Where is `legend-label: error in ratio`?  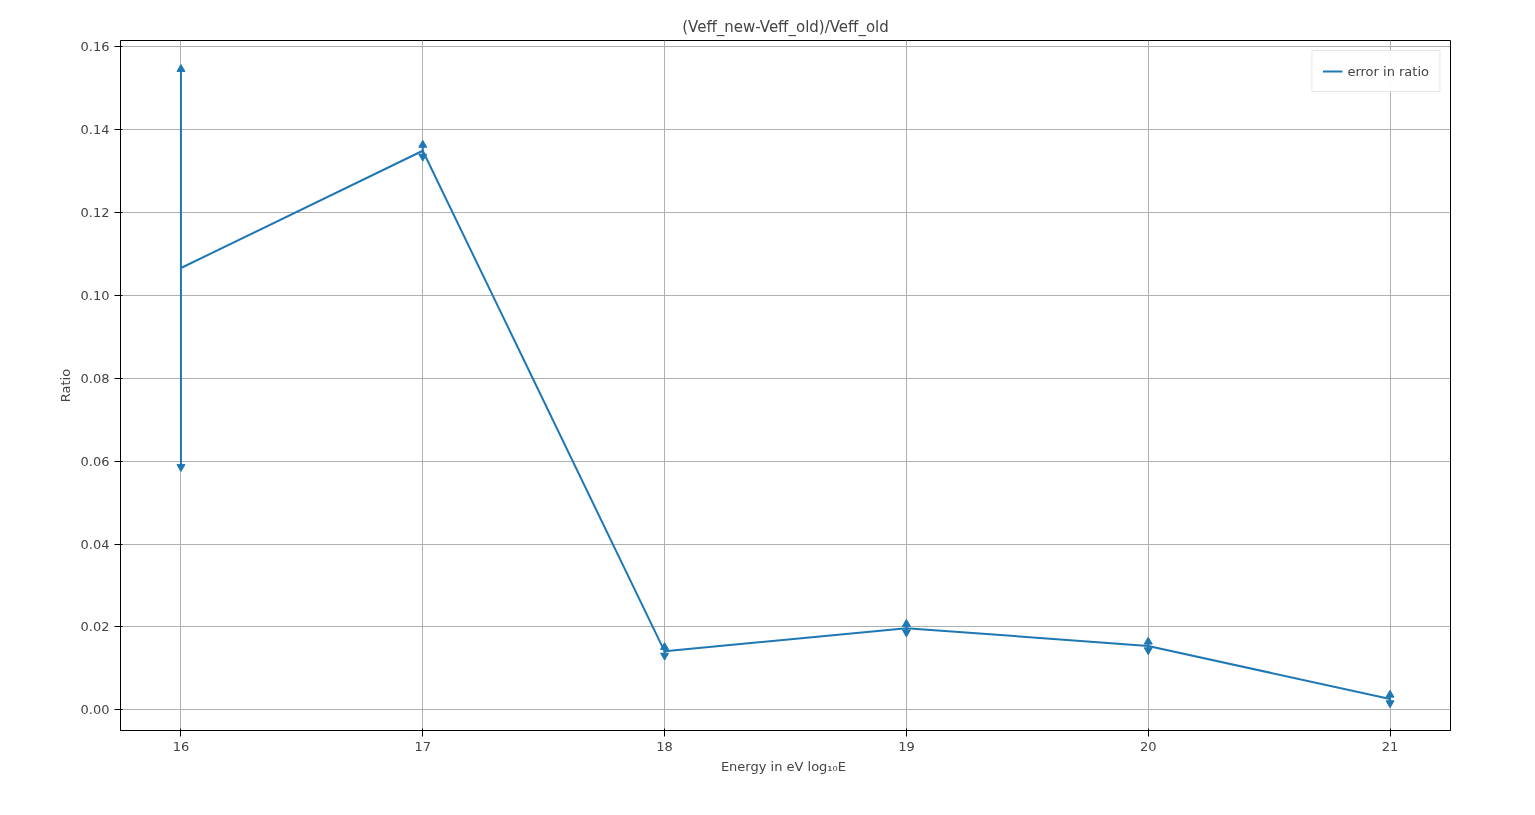
legend-label: error in ratio is located at coordinates (1388, 71).